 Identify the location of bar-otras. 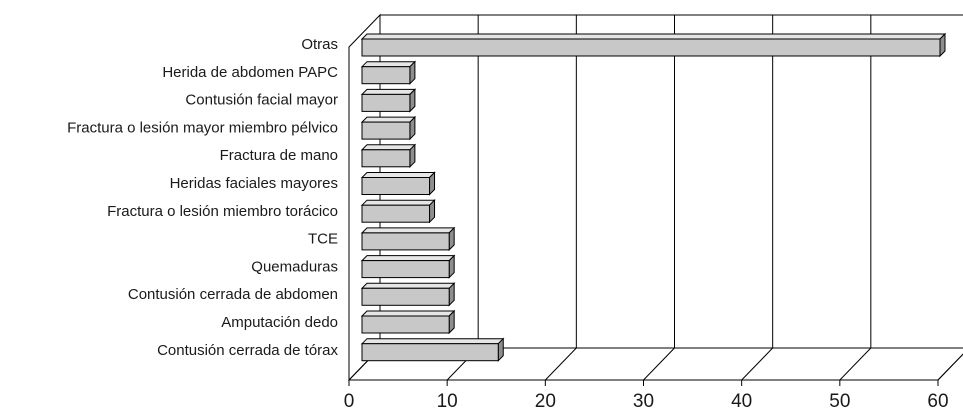
(653, 45).